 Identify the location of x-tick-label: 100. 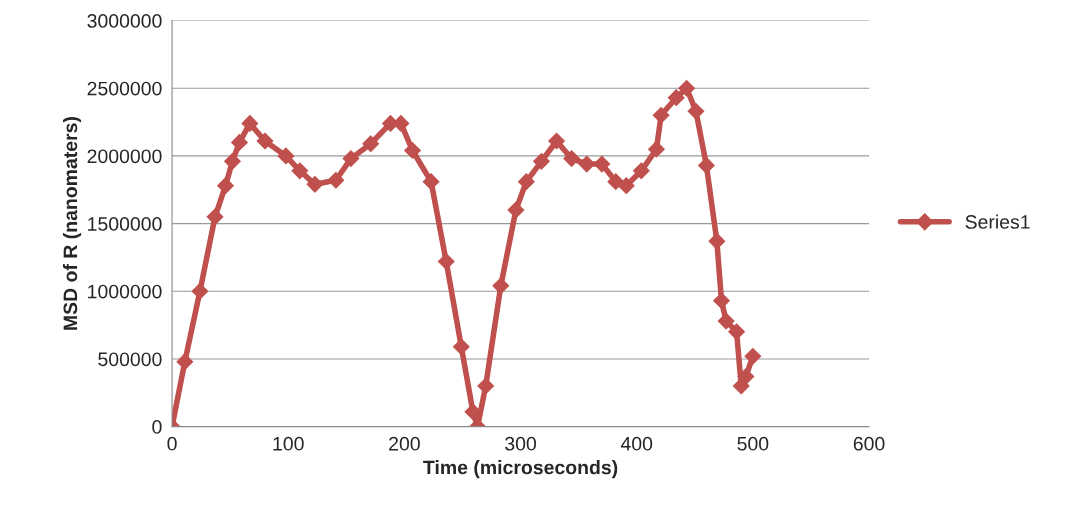
(288, 443).